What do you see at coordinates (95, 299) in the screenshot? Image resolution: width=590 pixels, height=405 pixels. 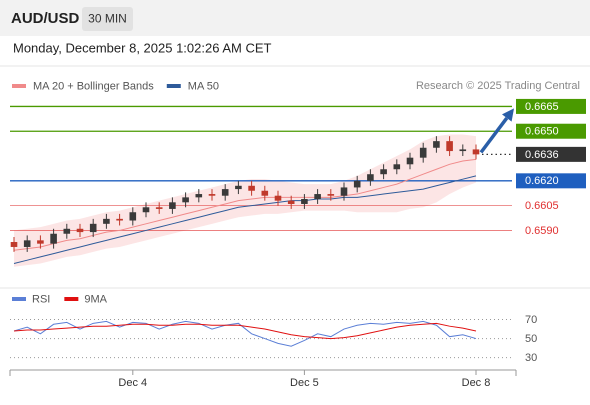 I see `legend-label: 9MA` at bounding box center [95, 299].